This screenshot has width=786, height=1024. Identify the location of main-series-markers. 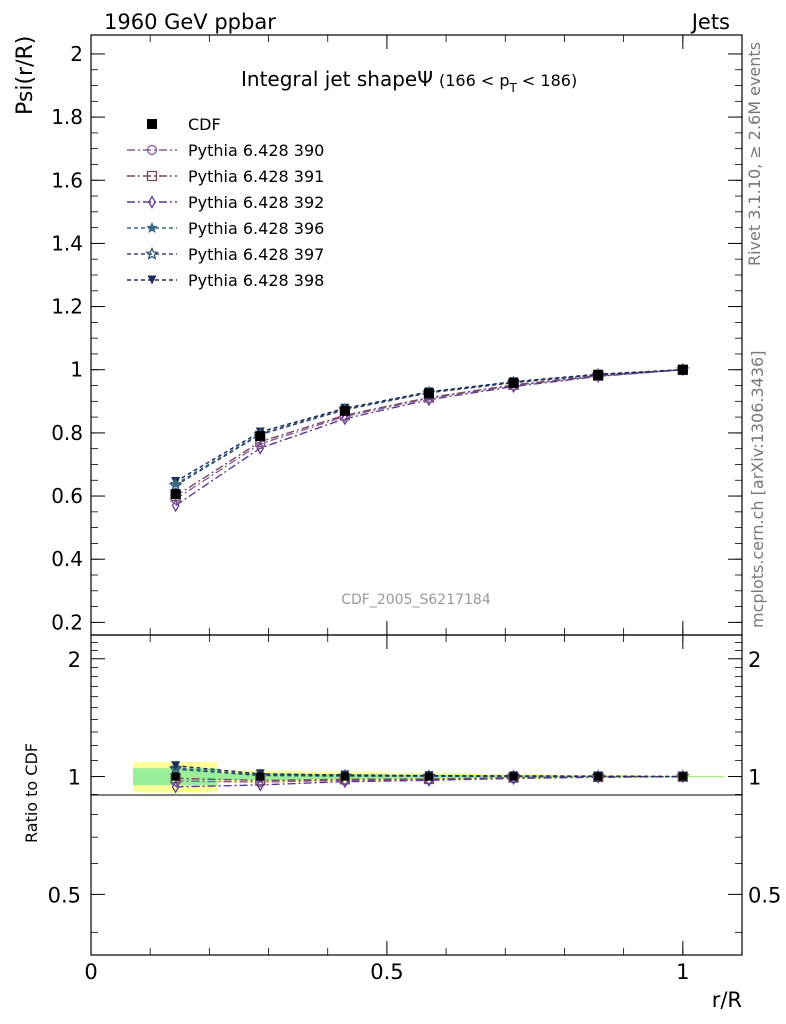
(429, 437).